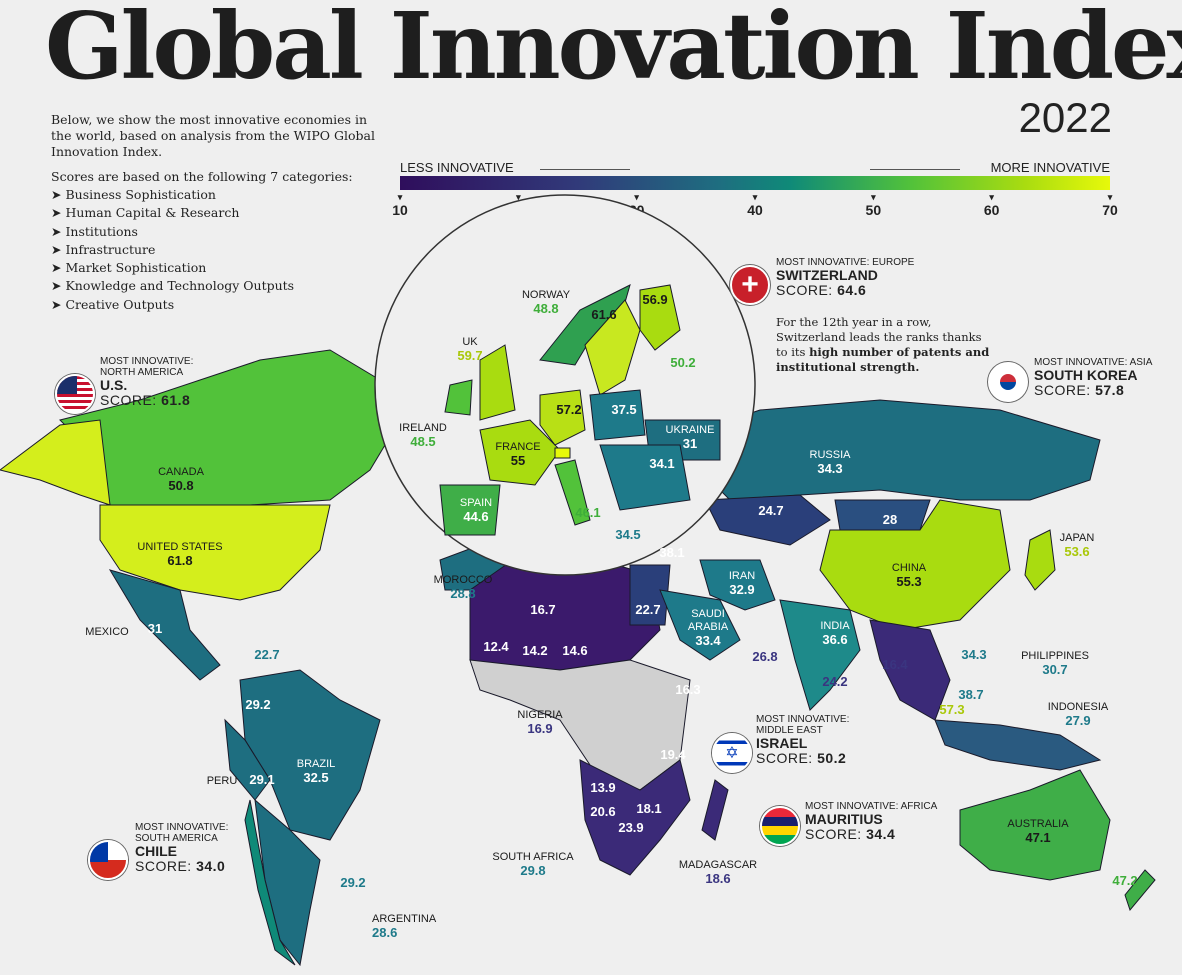 Image resolution: width=1182 pixels, height=975 pixels. I want to click on country-score: 61.6, so click(604, 314).